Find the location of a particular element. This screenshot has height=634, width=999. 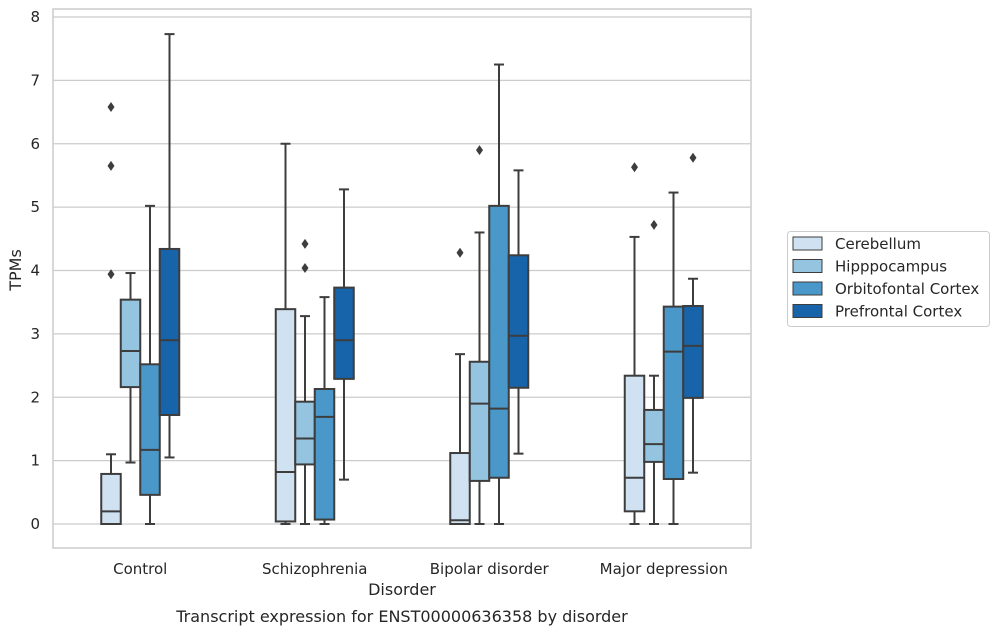

y-tick-label: 5 is located at coordinates (35, 207).